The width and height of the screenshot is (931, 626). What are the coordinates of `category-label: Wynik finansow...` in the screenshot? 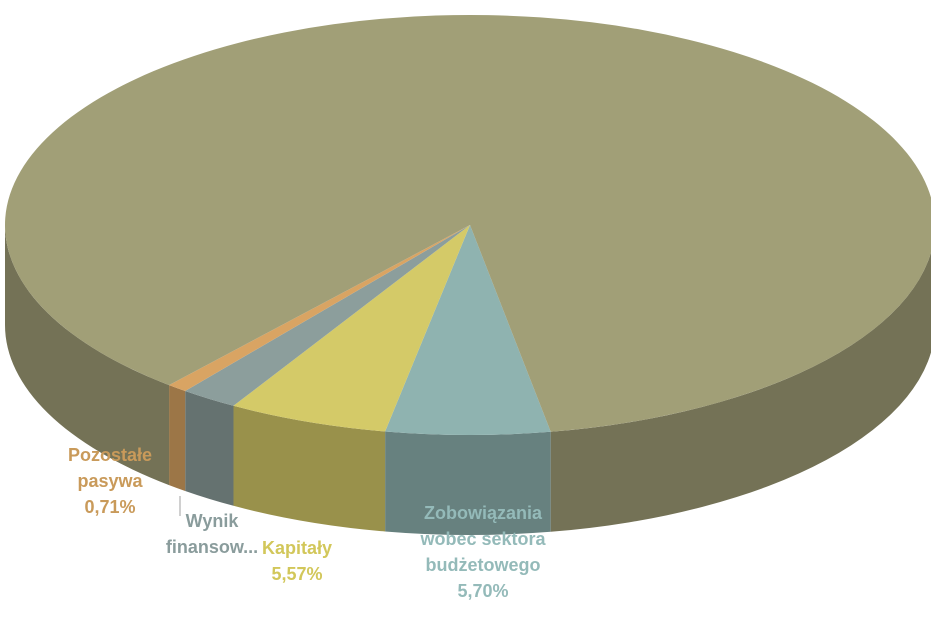 It's located at (212, 534).